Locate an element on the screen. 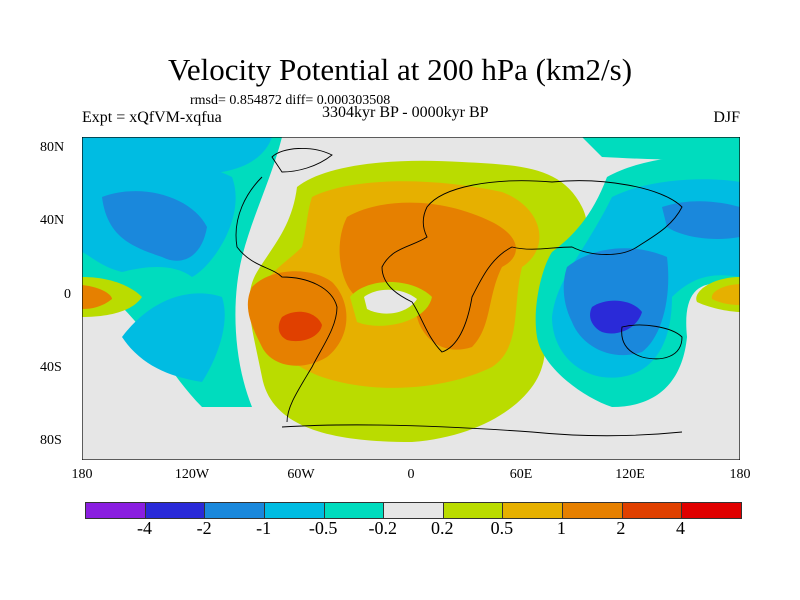 This screenshot has width=800, height=600. negative-region-top-east is located at coordinates (661, 148).